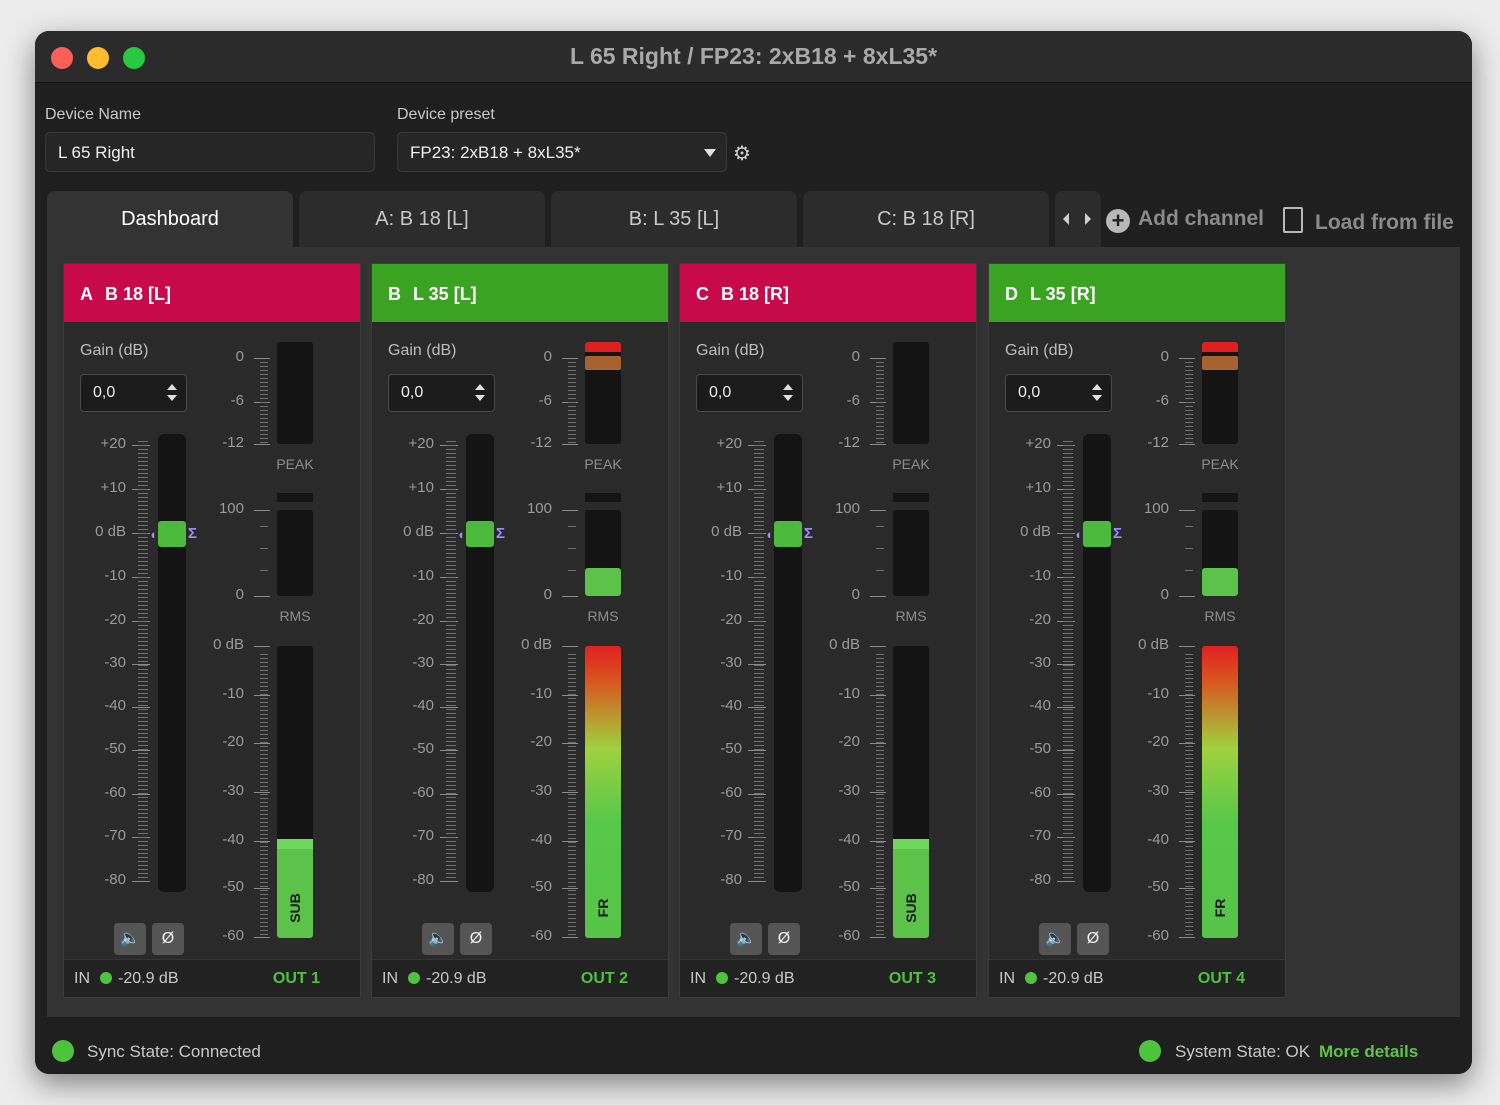  I want to click on fader-scale-label: +10, so click(113, 487).